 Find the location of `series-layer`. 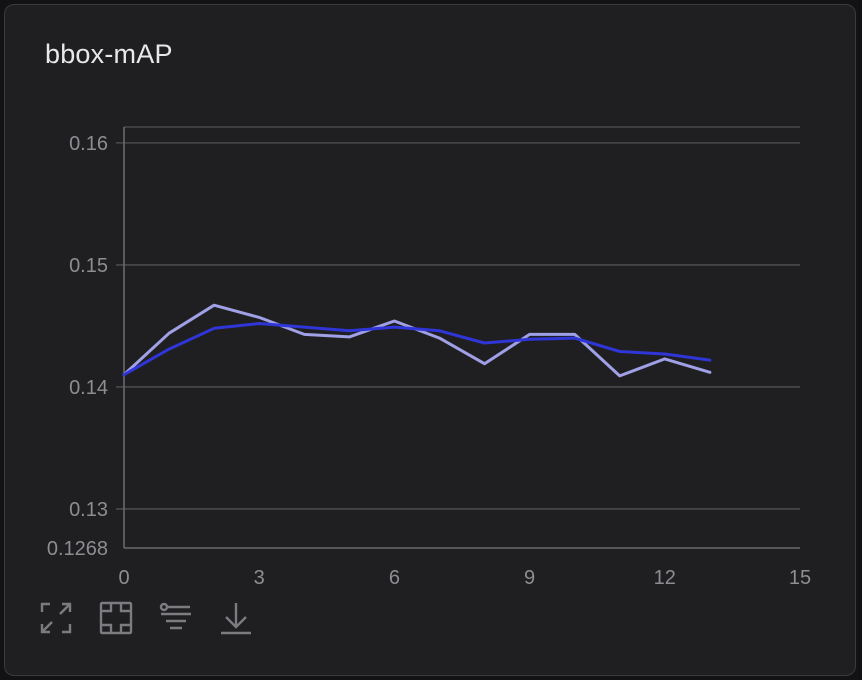

series-layer is located at coordinates (417, 340).